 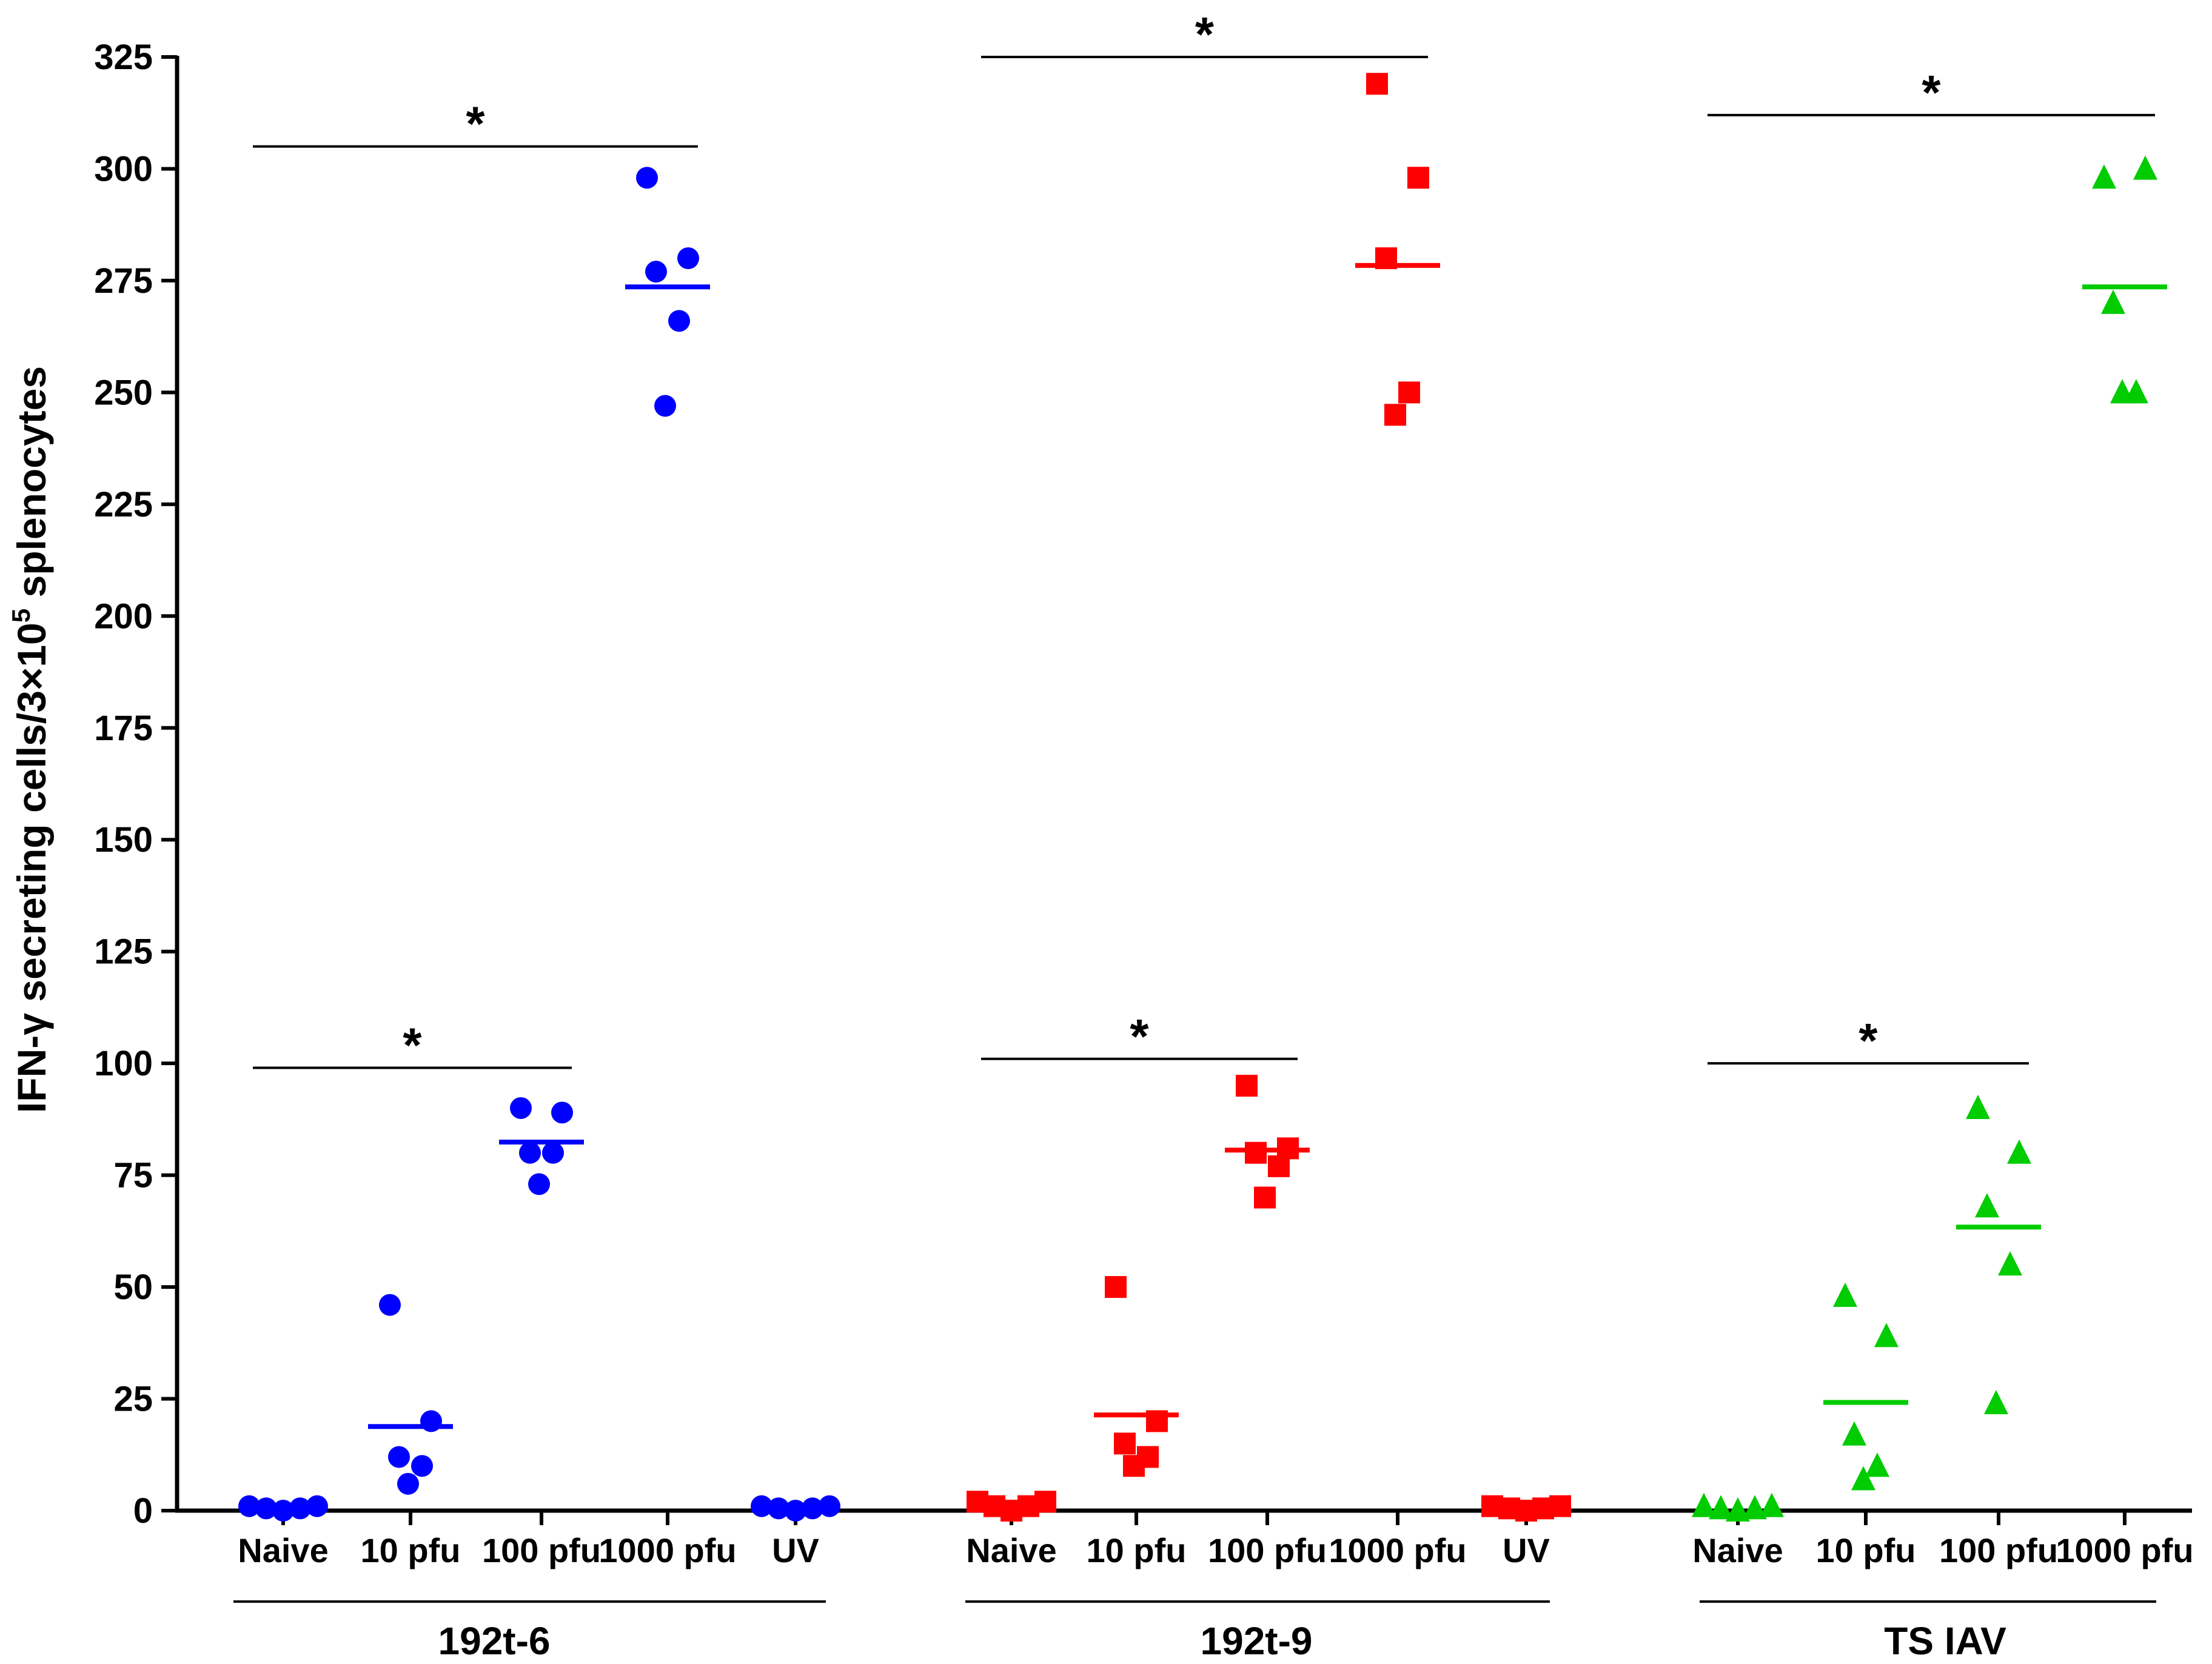 What do you see at coordinates (123, 393) in the screenshot?
I see `y-tick-label: 250` at bounding box center [123, 393].